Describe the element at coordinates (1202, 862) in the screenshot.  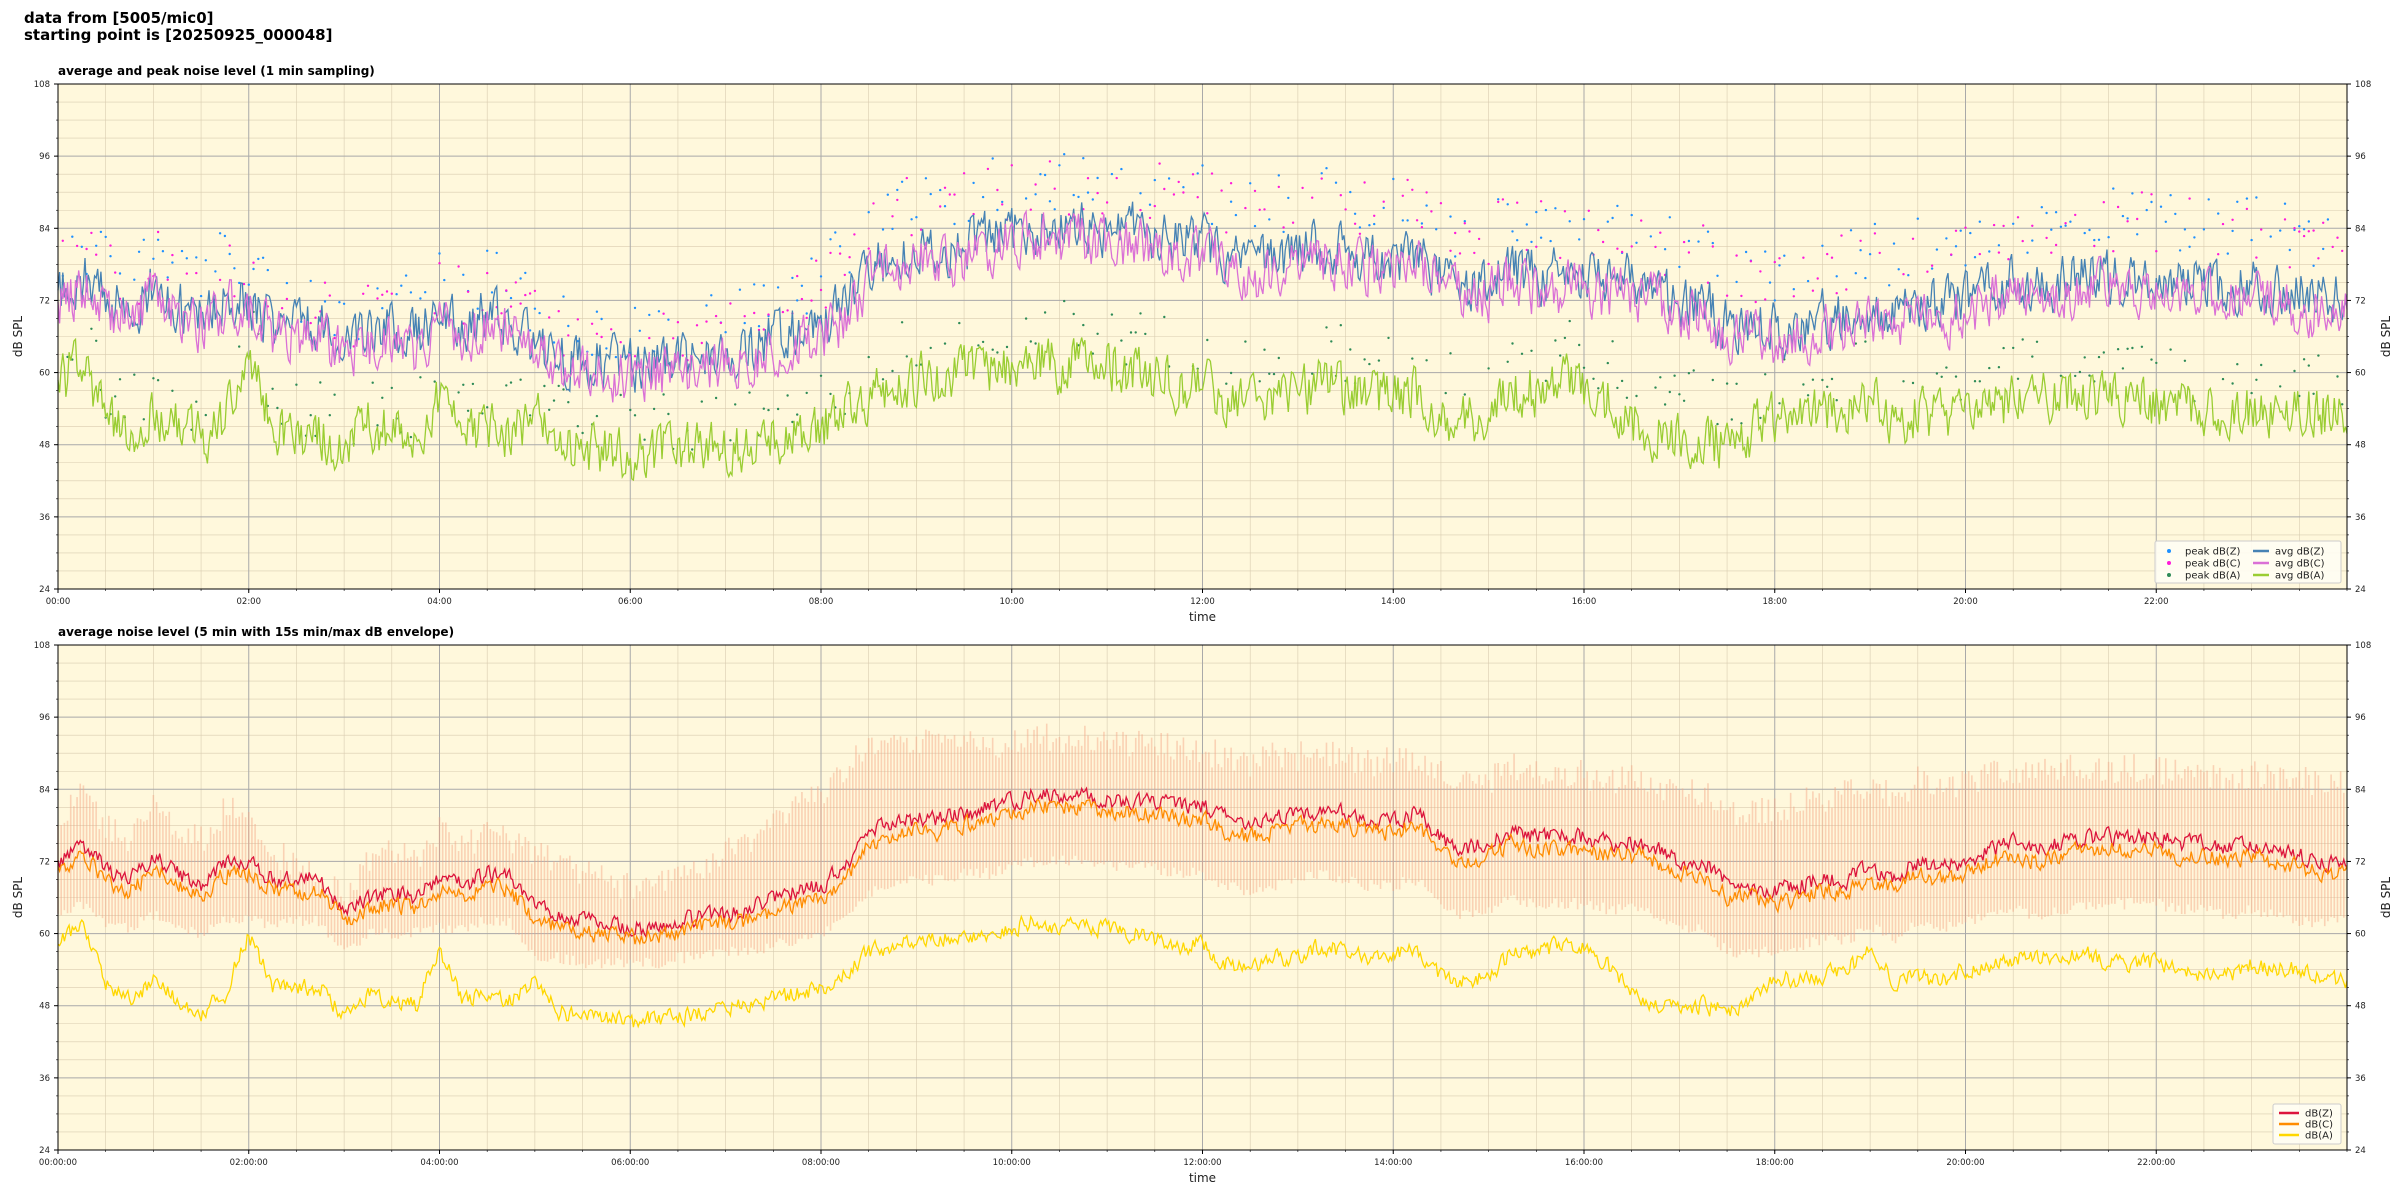
I see `series-line-db-z-` at that location.